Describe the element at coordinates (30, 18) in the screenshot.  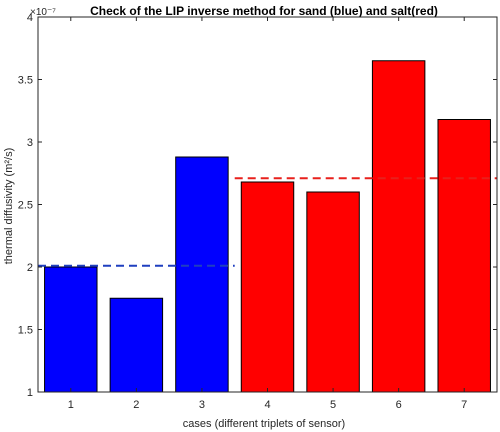
I see `y-tick-label: 4` at that location.